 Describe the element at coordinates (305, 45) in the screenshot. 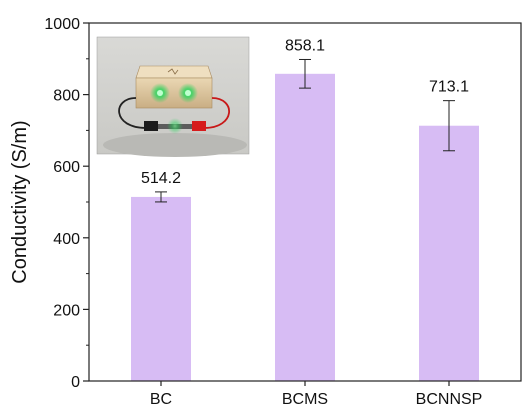

I see `data-label: 858.1` at that location.